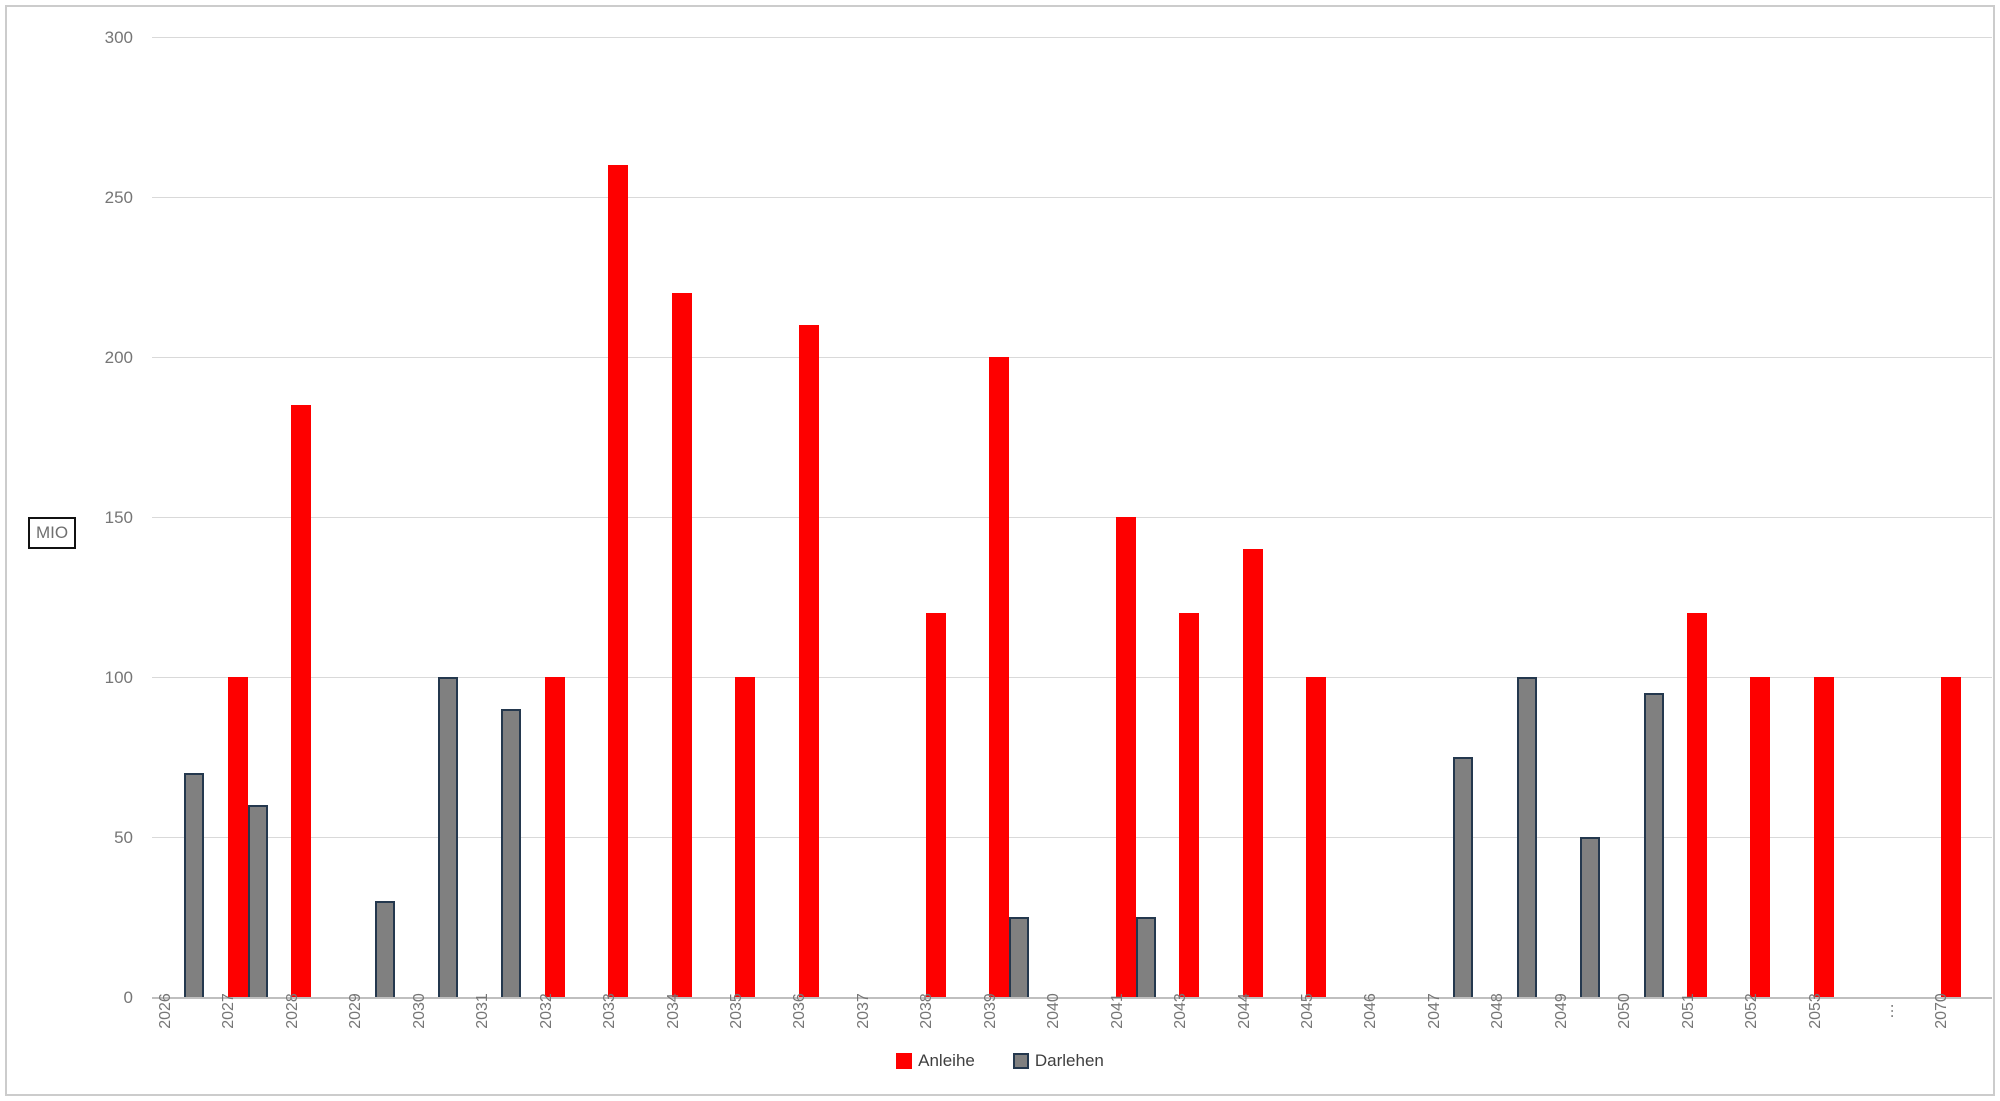 This screenshot has height=1101, width=2000. I want to click on legend-item-anleihe: Anleihe, so click(935, 1061).